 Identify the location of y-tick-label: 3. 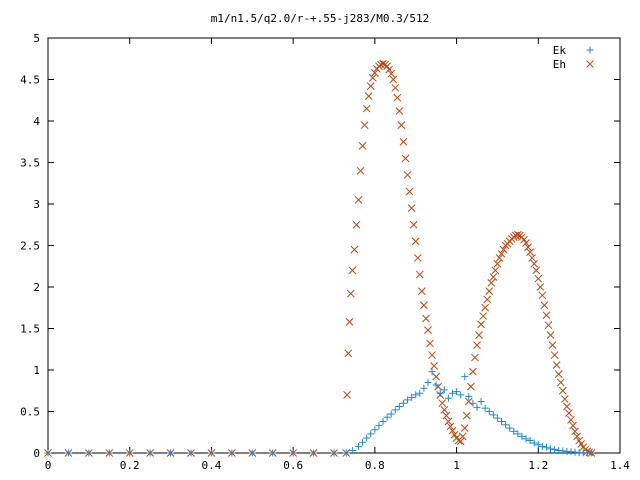
(36, 204).